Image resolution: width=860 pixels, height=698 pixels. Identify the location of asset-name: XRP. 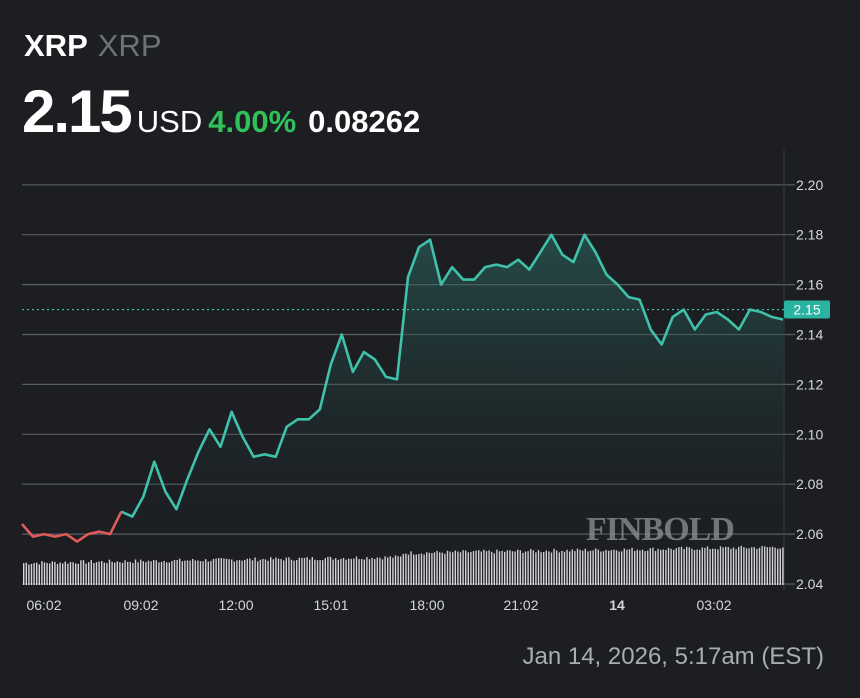
(129, 45).